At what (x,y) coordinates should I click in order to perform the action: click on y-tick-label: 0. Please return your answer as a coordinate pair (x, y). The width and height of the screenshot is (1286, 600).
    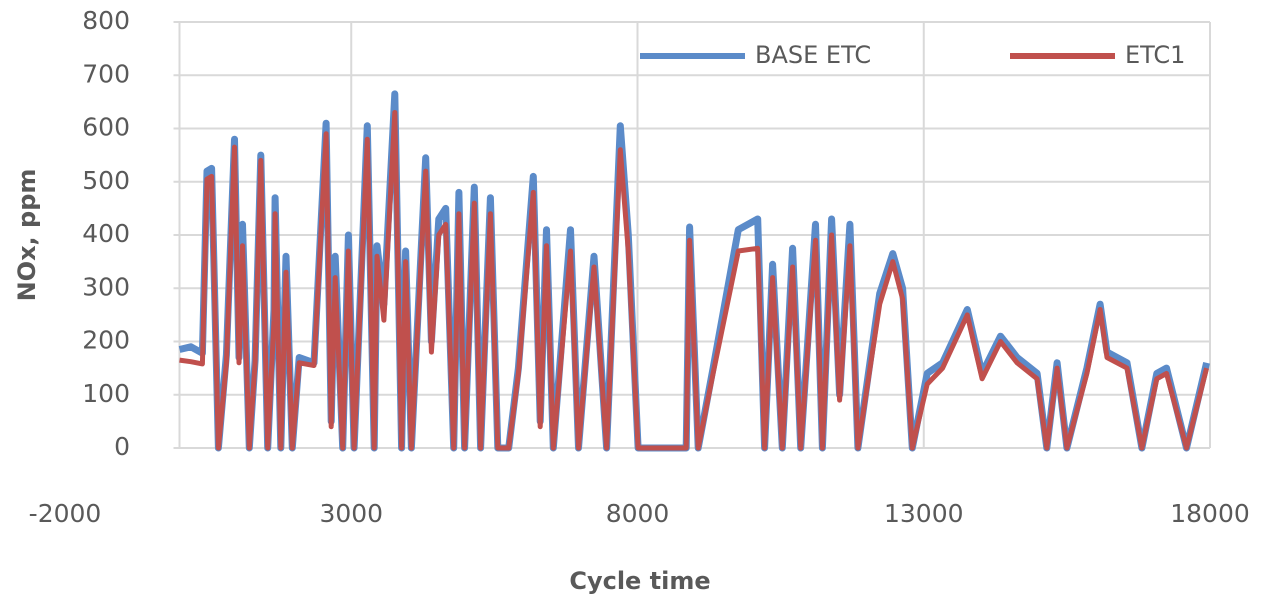
    Looking at the image, I should click on (122, 446).